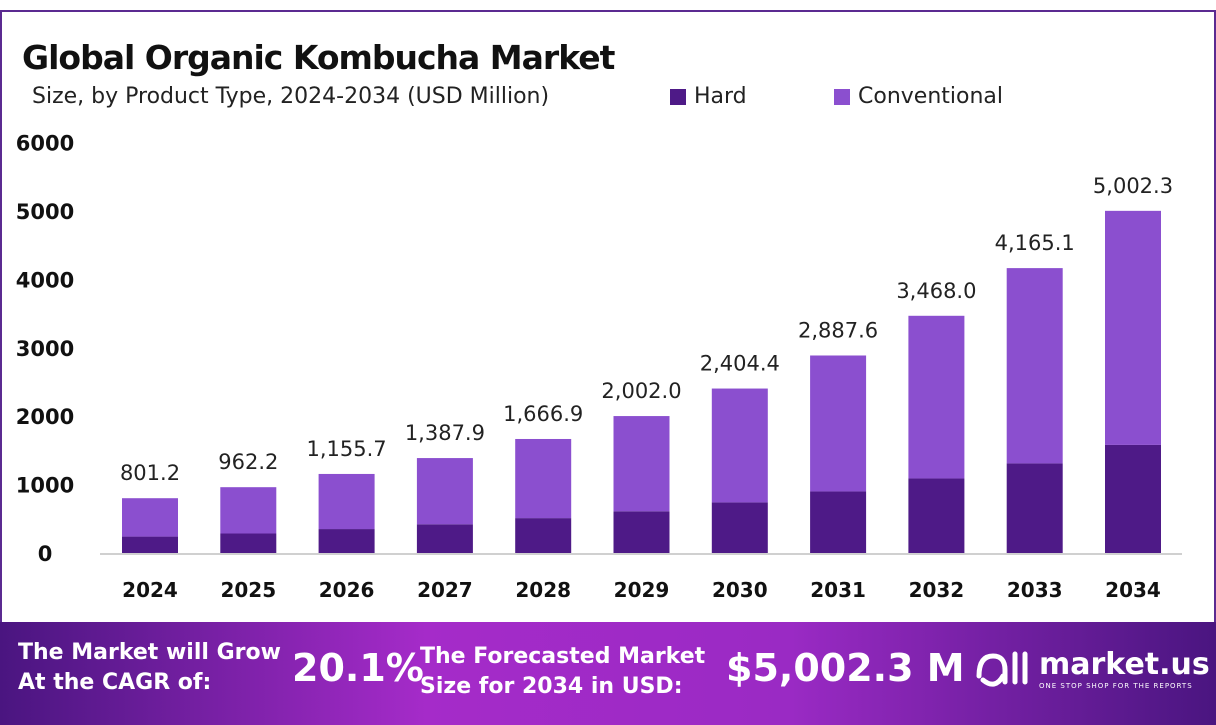  What do you see at coordinates (45, 486) in the screenshot?
I see `y-tick-label: 1000` at bounding box center [45, 486].